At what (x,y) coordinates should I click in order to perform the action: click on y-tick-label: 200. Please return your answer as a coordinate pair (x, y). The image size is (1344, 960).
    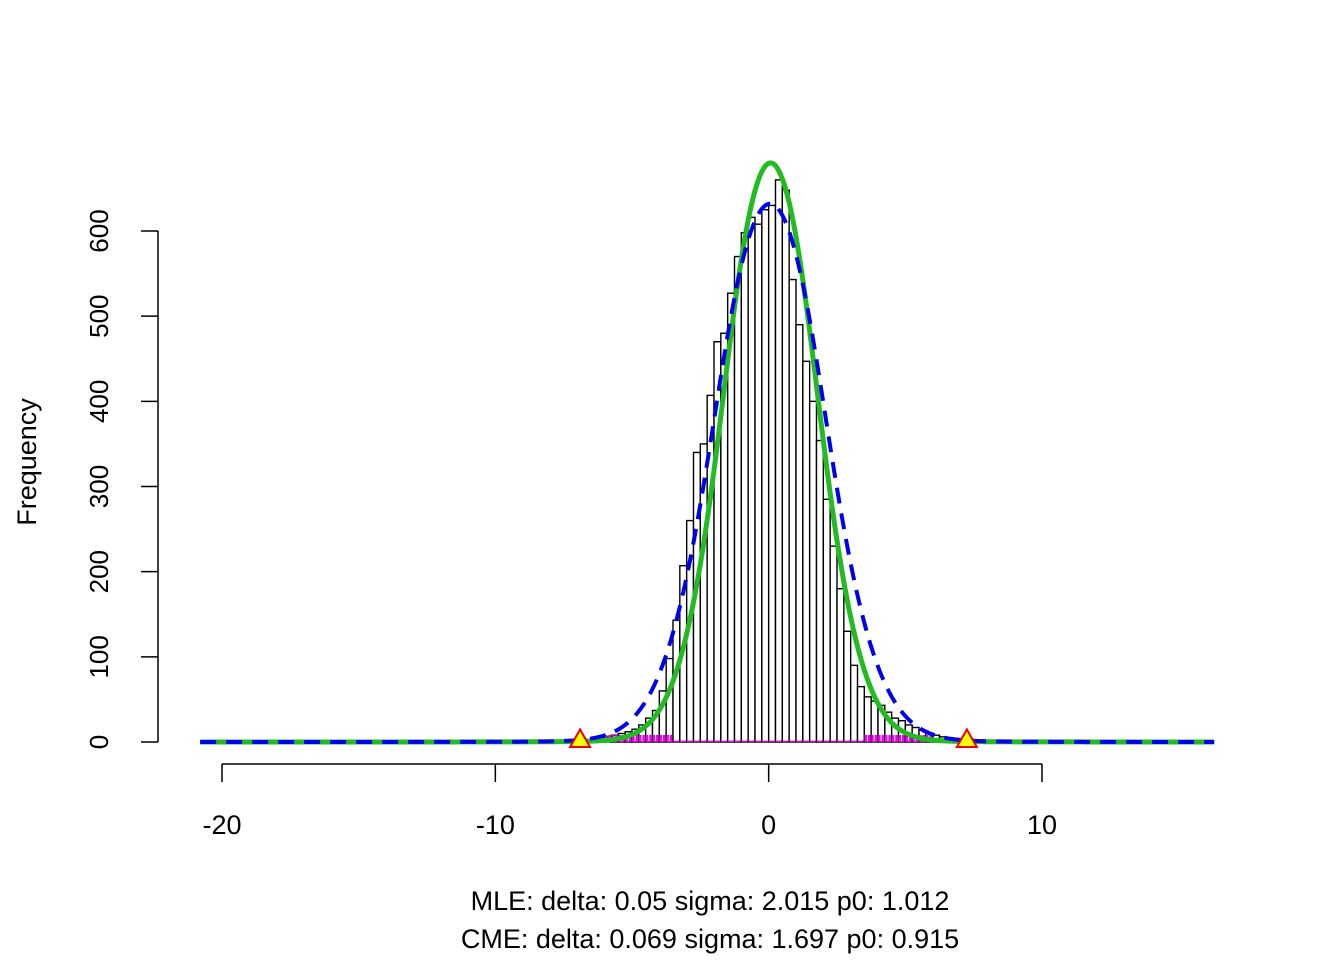
    Looking at the image, I should click on (99, 571).